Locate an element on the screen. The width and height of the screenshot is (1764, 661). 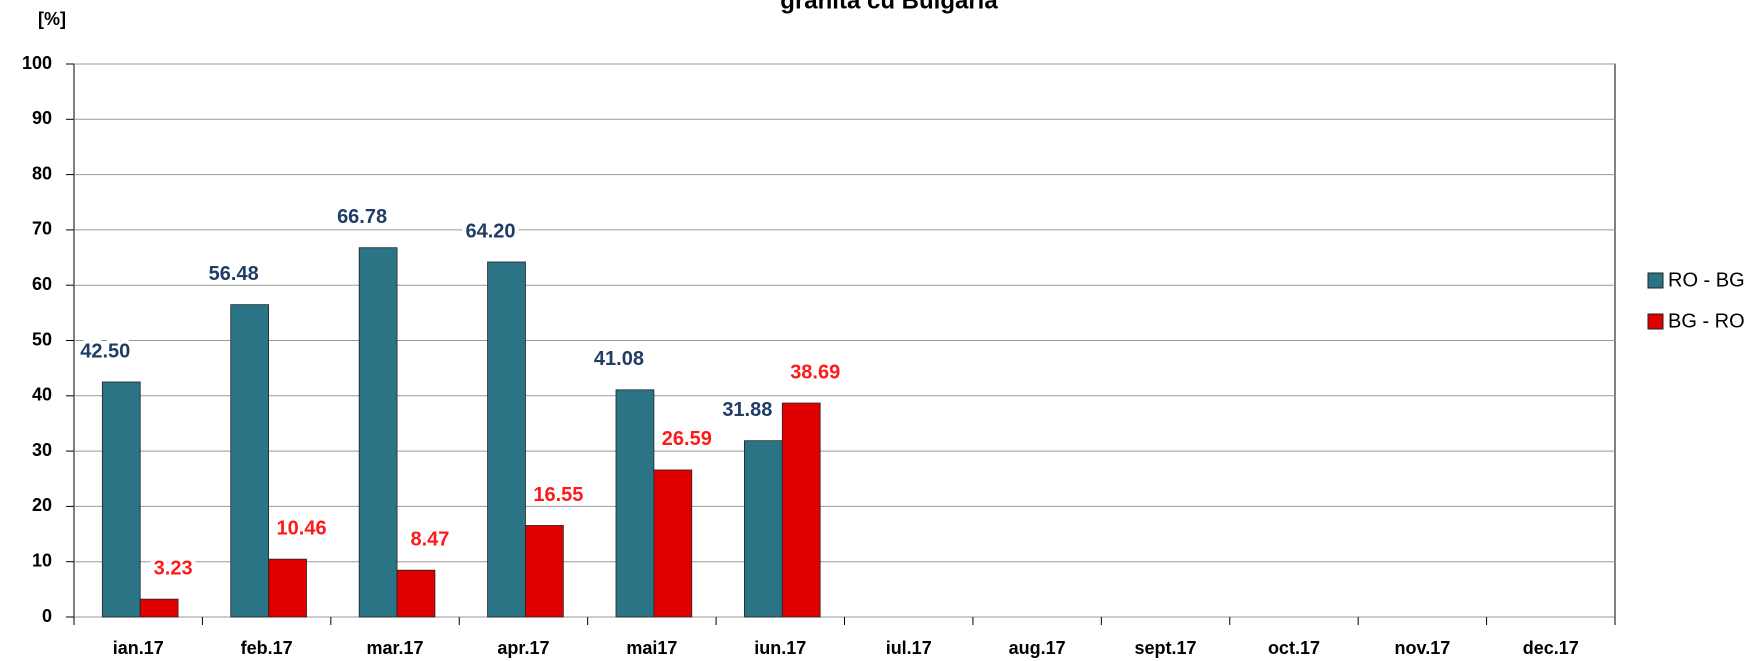
legend-label: BG - RO is located at coordinates (1706, 321).